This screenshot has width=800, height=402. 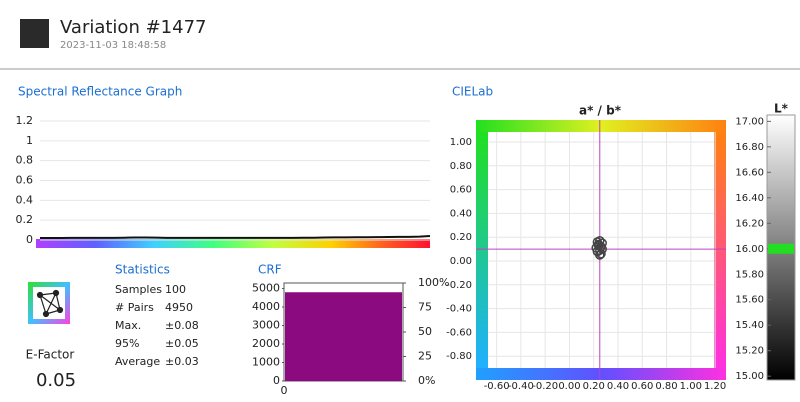 I want to click on x-tick-label: 0.60, so click(x=642, y=386).